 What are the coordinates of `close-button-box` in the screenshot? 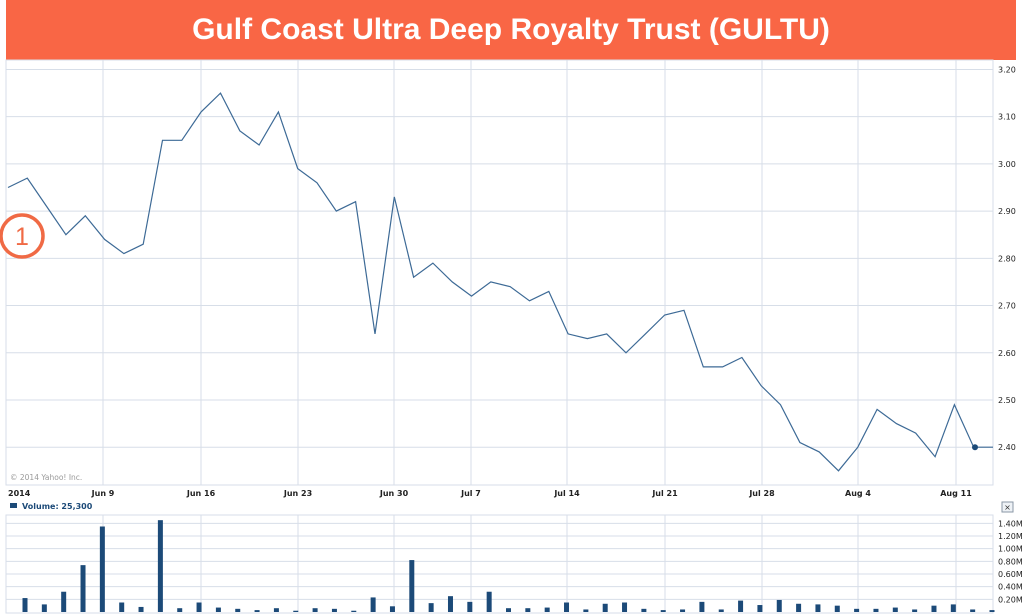 It's located at (1007, 507).